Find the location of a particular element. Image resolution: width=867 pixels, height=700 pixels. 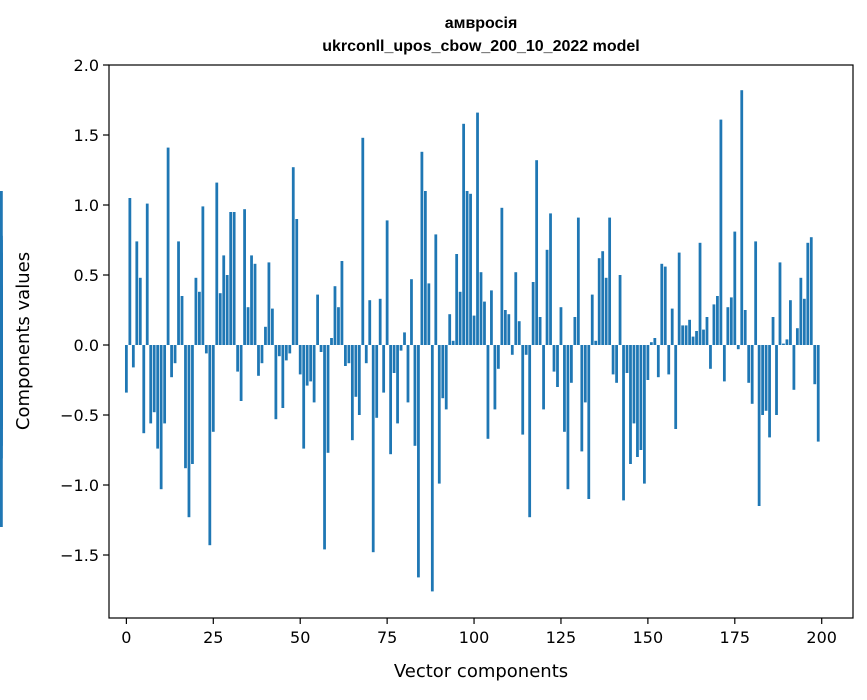

y-tick-label: −1.5 is located at coordinates (79, 555).